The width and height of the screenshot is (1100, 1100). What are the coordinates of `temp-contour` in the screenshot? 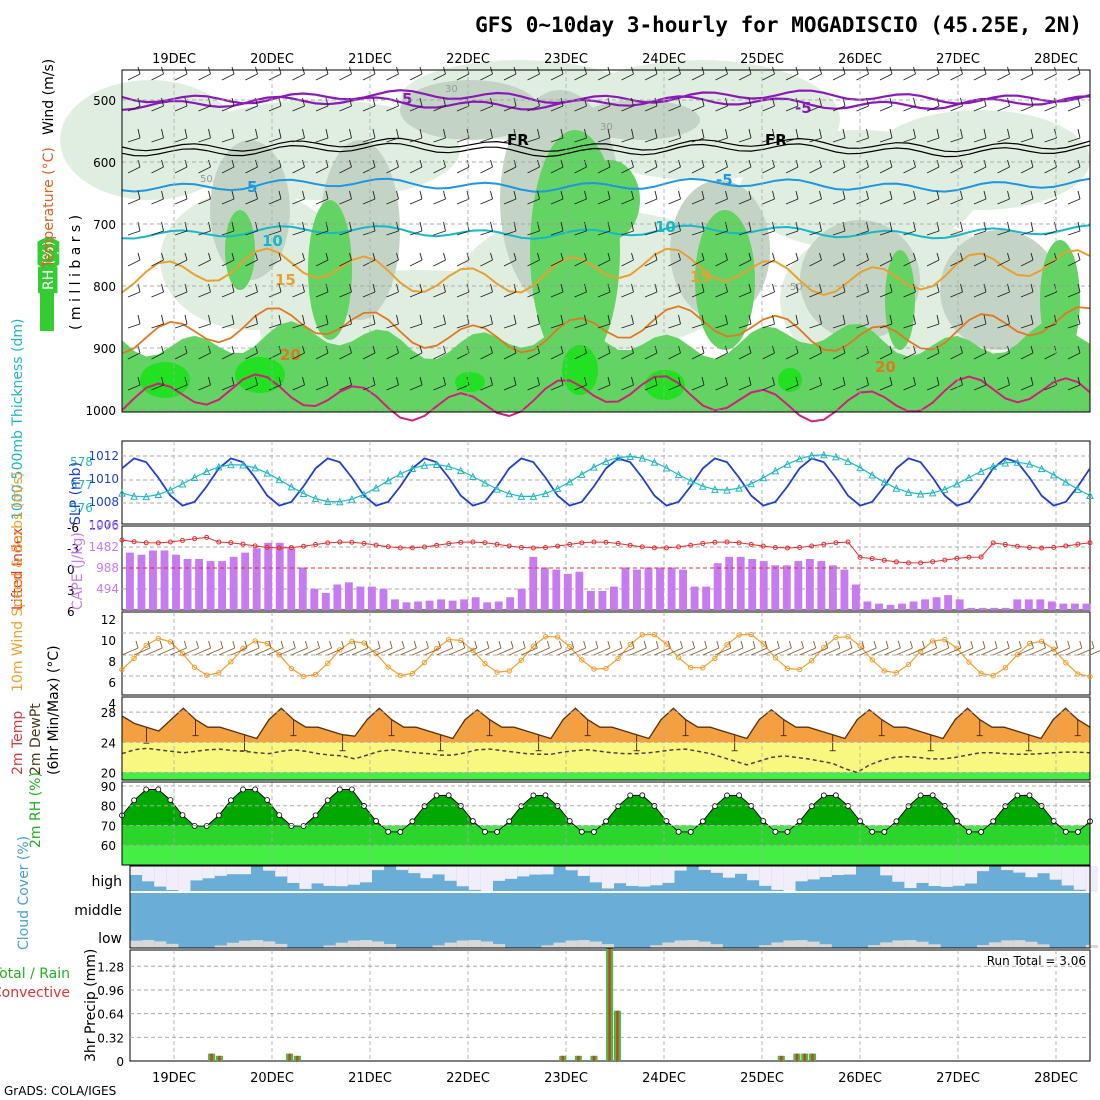 It's located at (606, 232).